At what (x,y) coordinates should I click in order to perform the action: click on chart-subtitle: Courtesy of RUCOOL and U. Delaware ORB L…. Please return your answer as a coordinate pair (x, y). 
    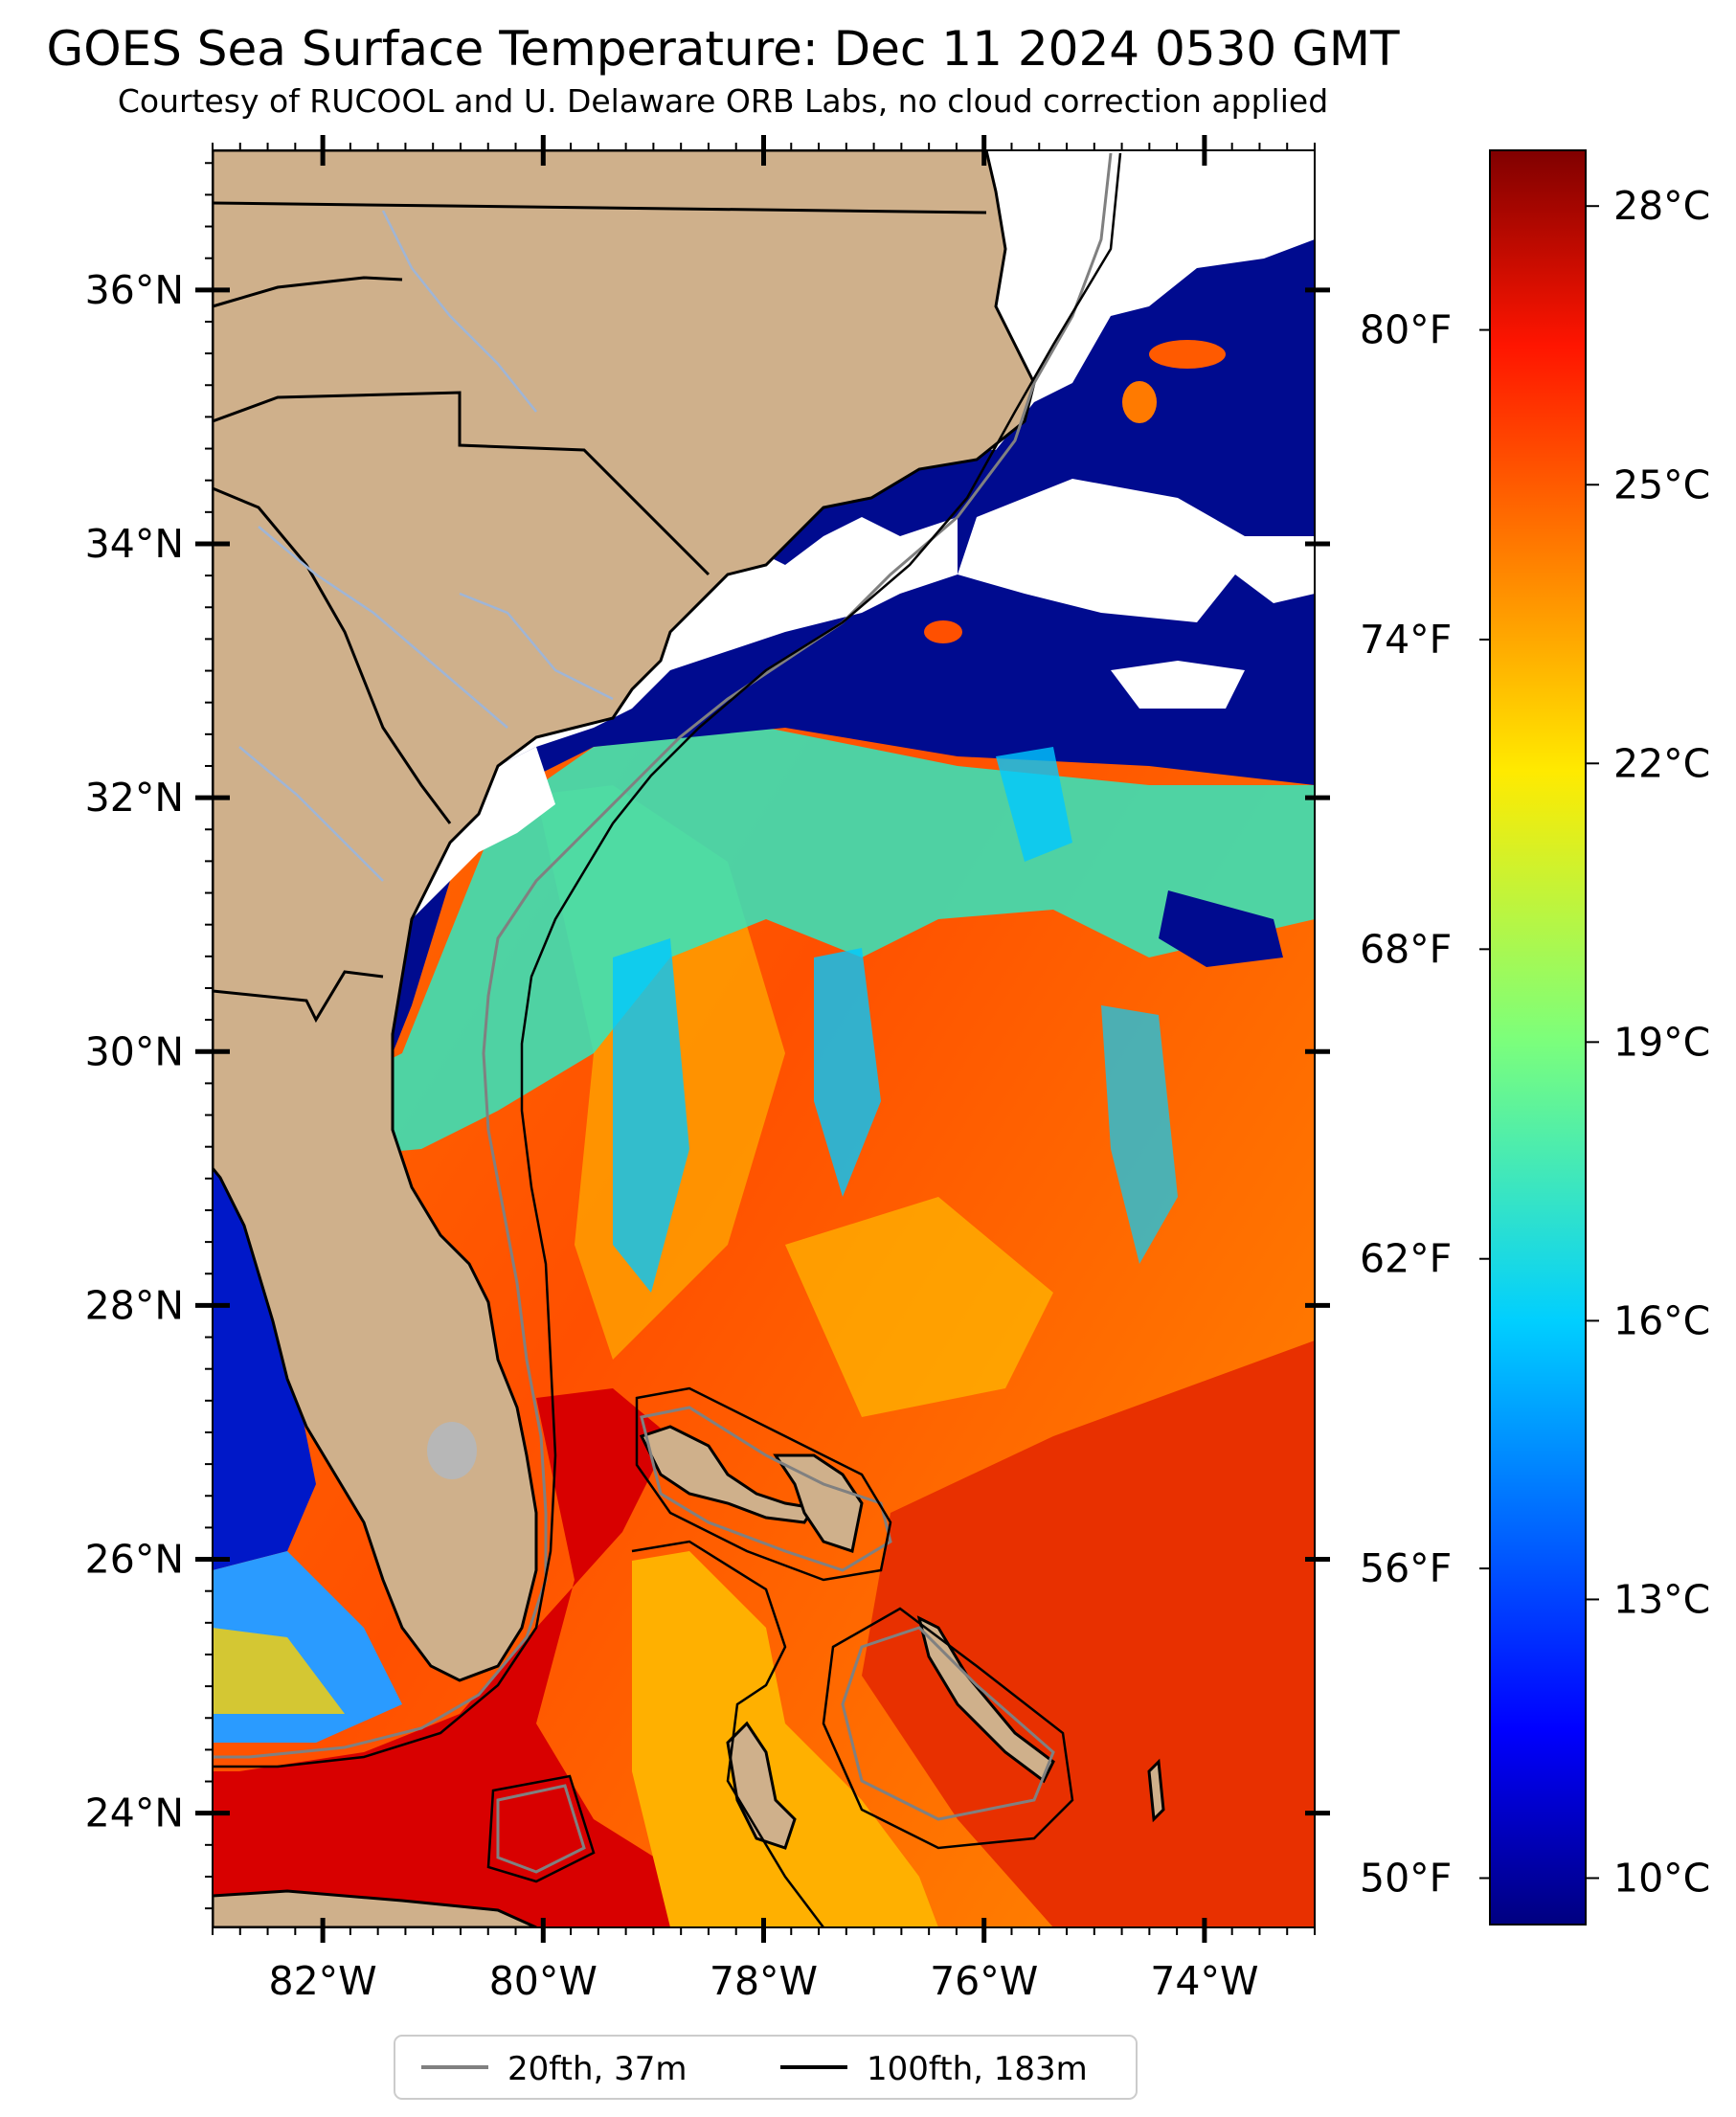
    Looking at the image, I should click on (723, 101).